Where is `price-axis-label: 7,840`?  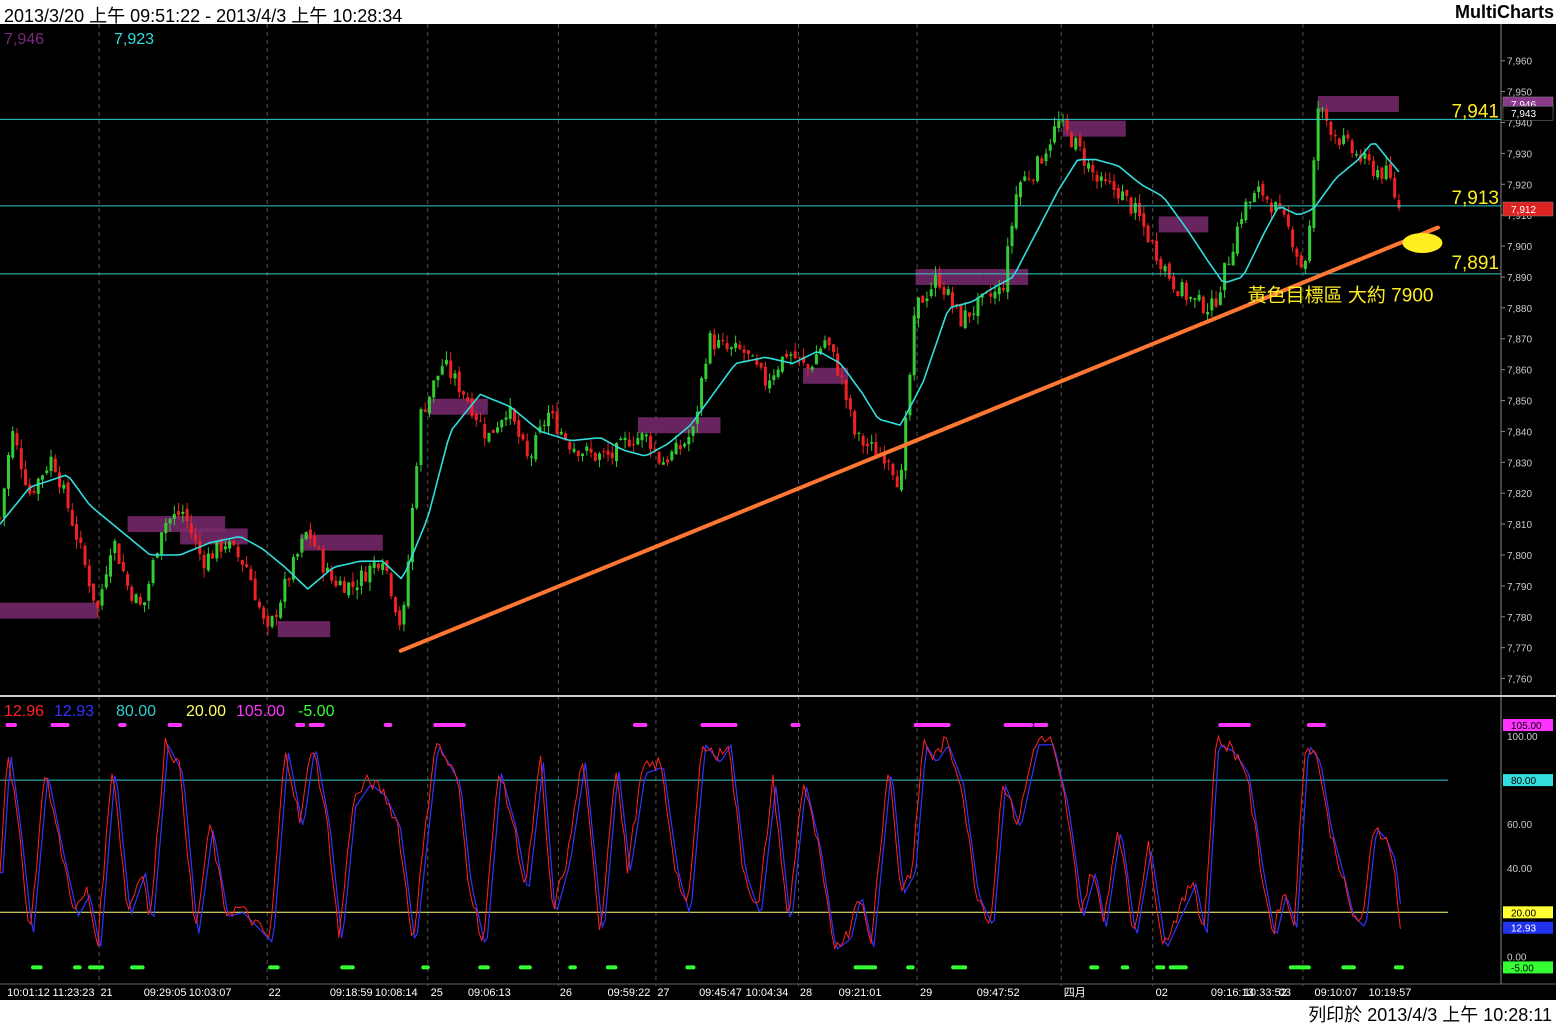 price-axis-label: 7,840 is located at coordinates (1519, 432).